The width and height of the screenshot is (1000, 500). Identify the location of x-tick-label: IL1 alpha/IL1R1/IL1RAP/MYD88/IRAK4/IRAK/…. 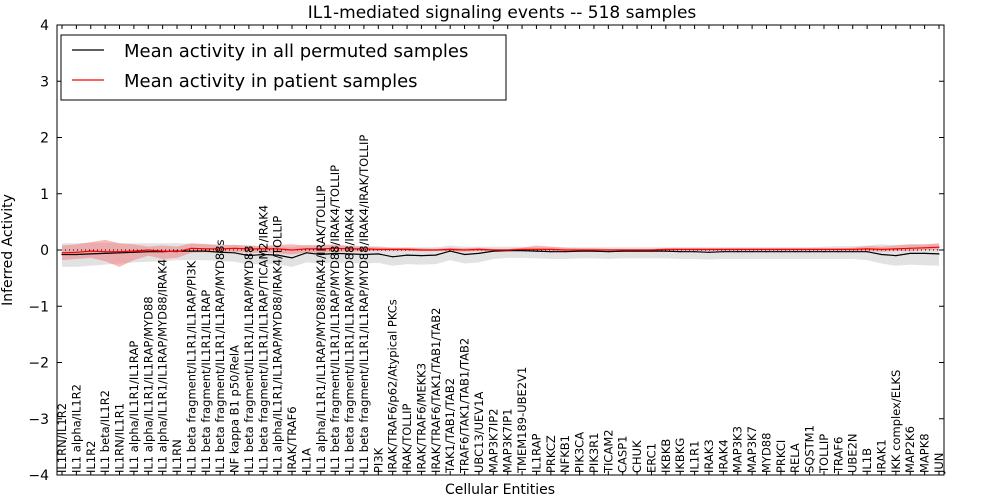
(321, 329).